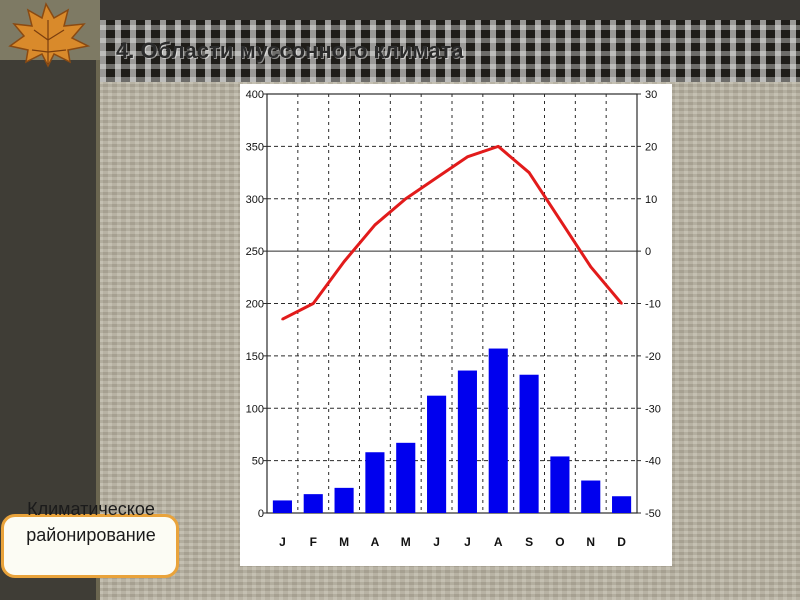 This screenshot has width=800, height=600. I want to click on x-tick-label: D, so click(621, 542).